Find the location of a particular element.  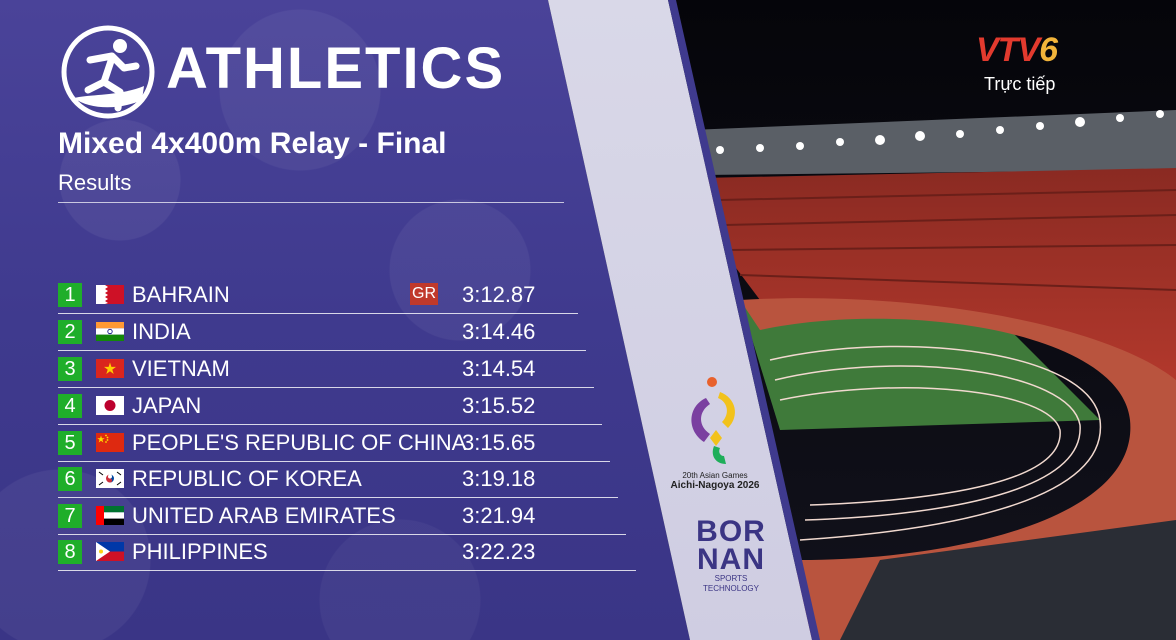

result-time: 3:14.54 is located at coordinates (499, 368).